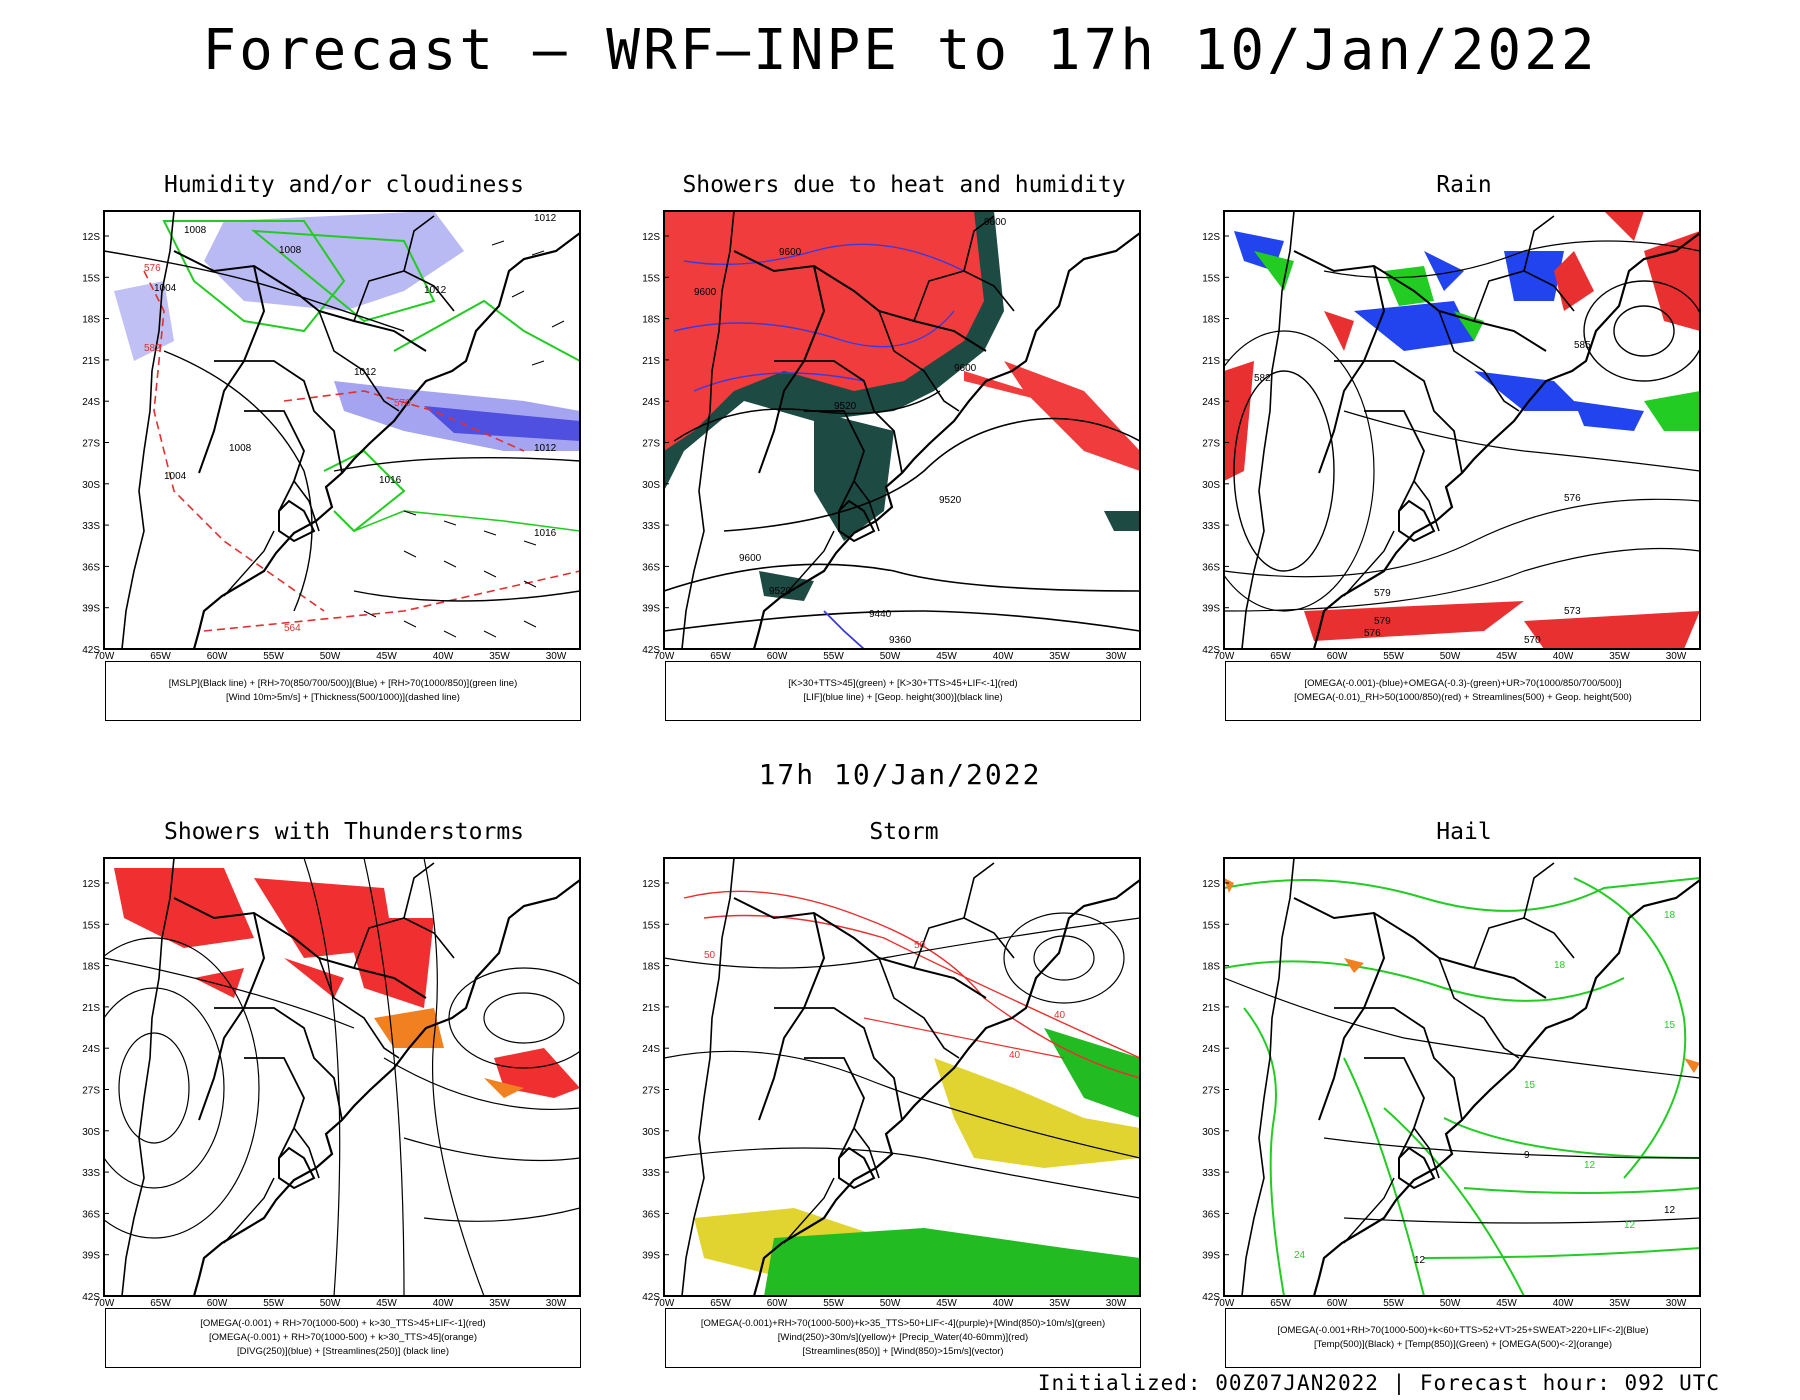  Describe the element at coordinates (1572, 498) in the screenshot. I see `contour-label: 576` at that location.